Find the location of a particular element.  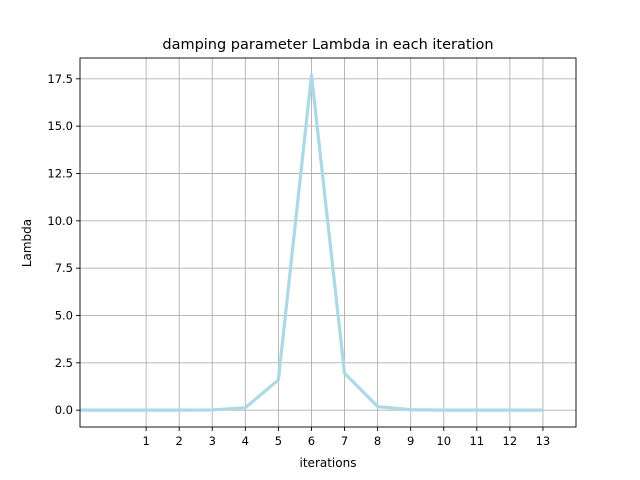

y-tick-label: 10.0 is located at coordinates (60, 221).